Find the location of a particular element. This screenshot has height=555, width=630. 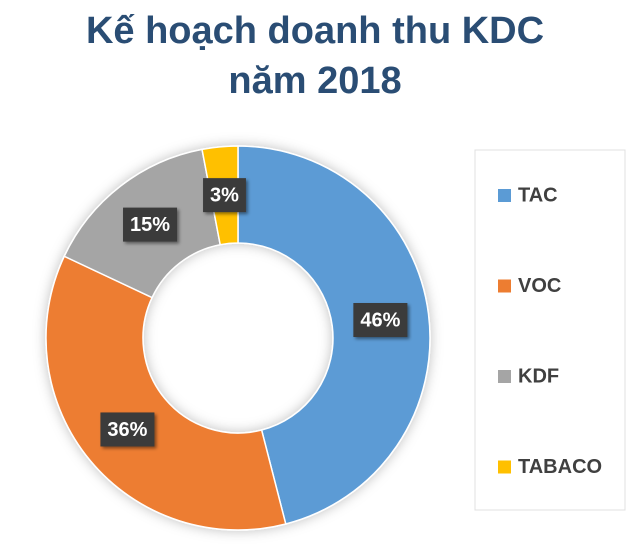

chart-title: Kế hoạch doanh thu KDC năm 2018 is located at coordinates (315, 56).